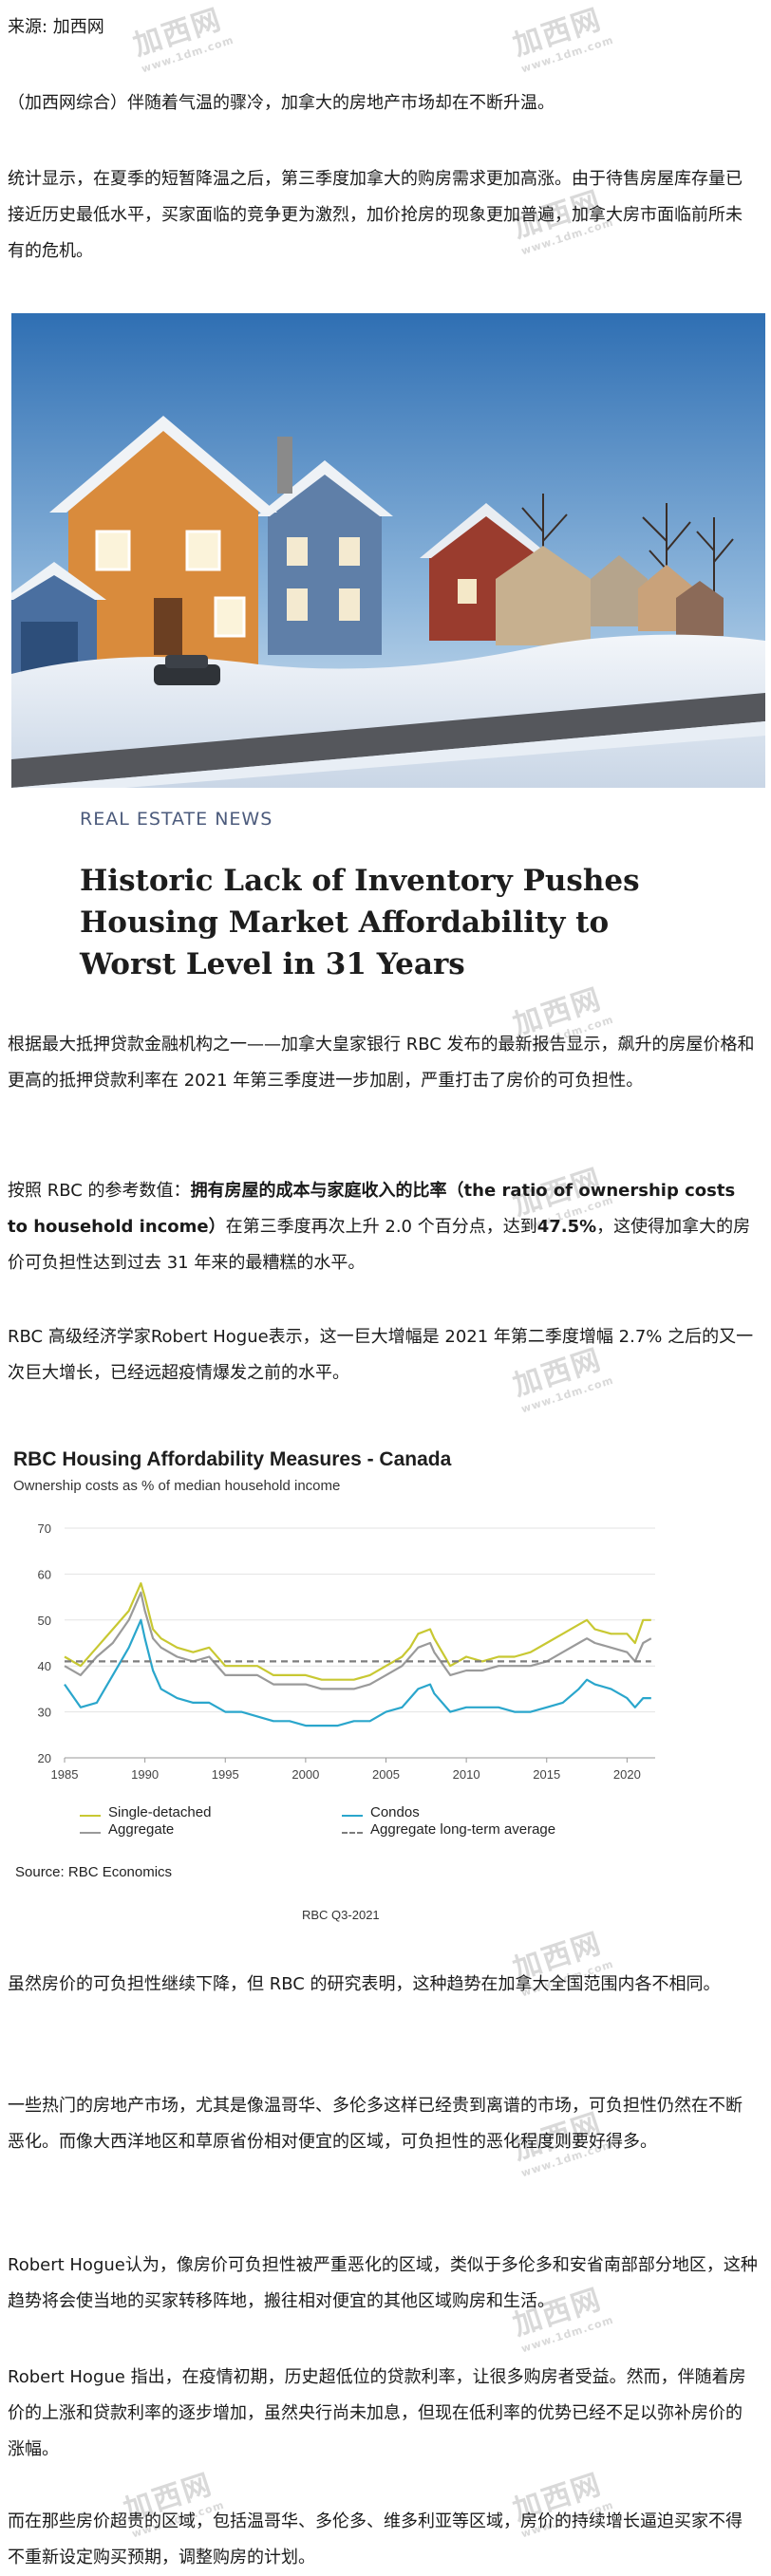  What do you see at coordinates (65, 1774) in the screenshot?
I see `x-tick-label: 1985` at bounding box center [65, 1774].